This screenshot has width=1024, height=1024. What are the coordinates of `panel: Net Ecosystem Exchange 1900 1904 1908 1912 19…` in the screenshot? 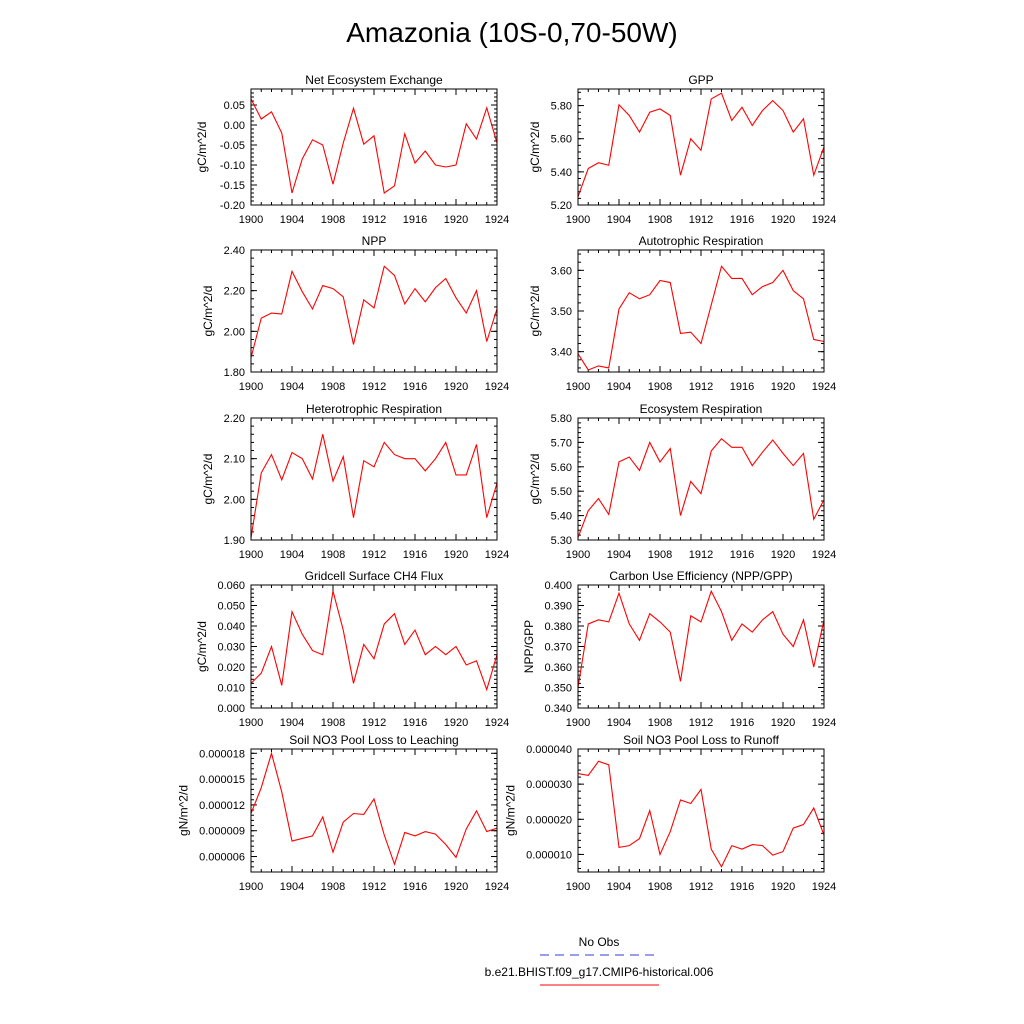 It's located at (352, 149).